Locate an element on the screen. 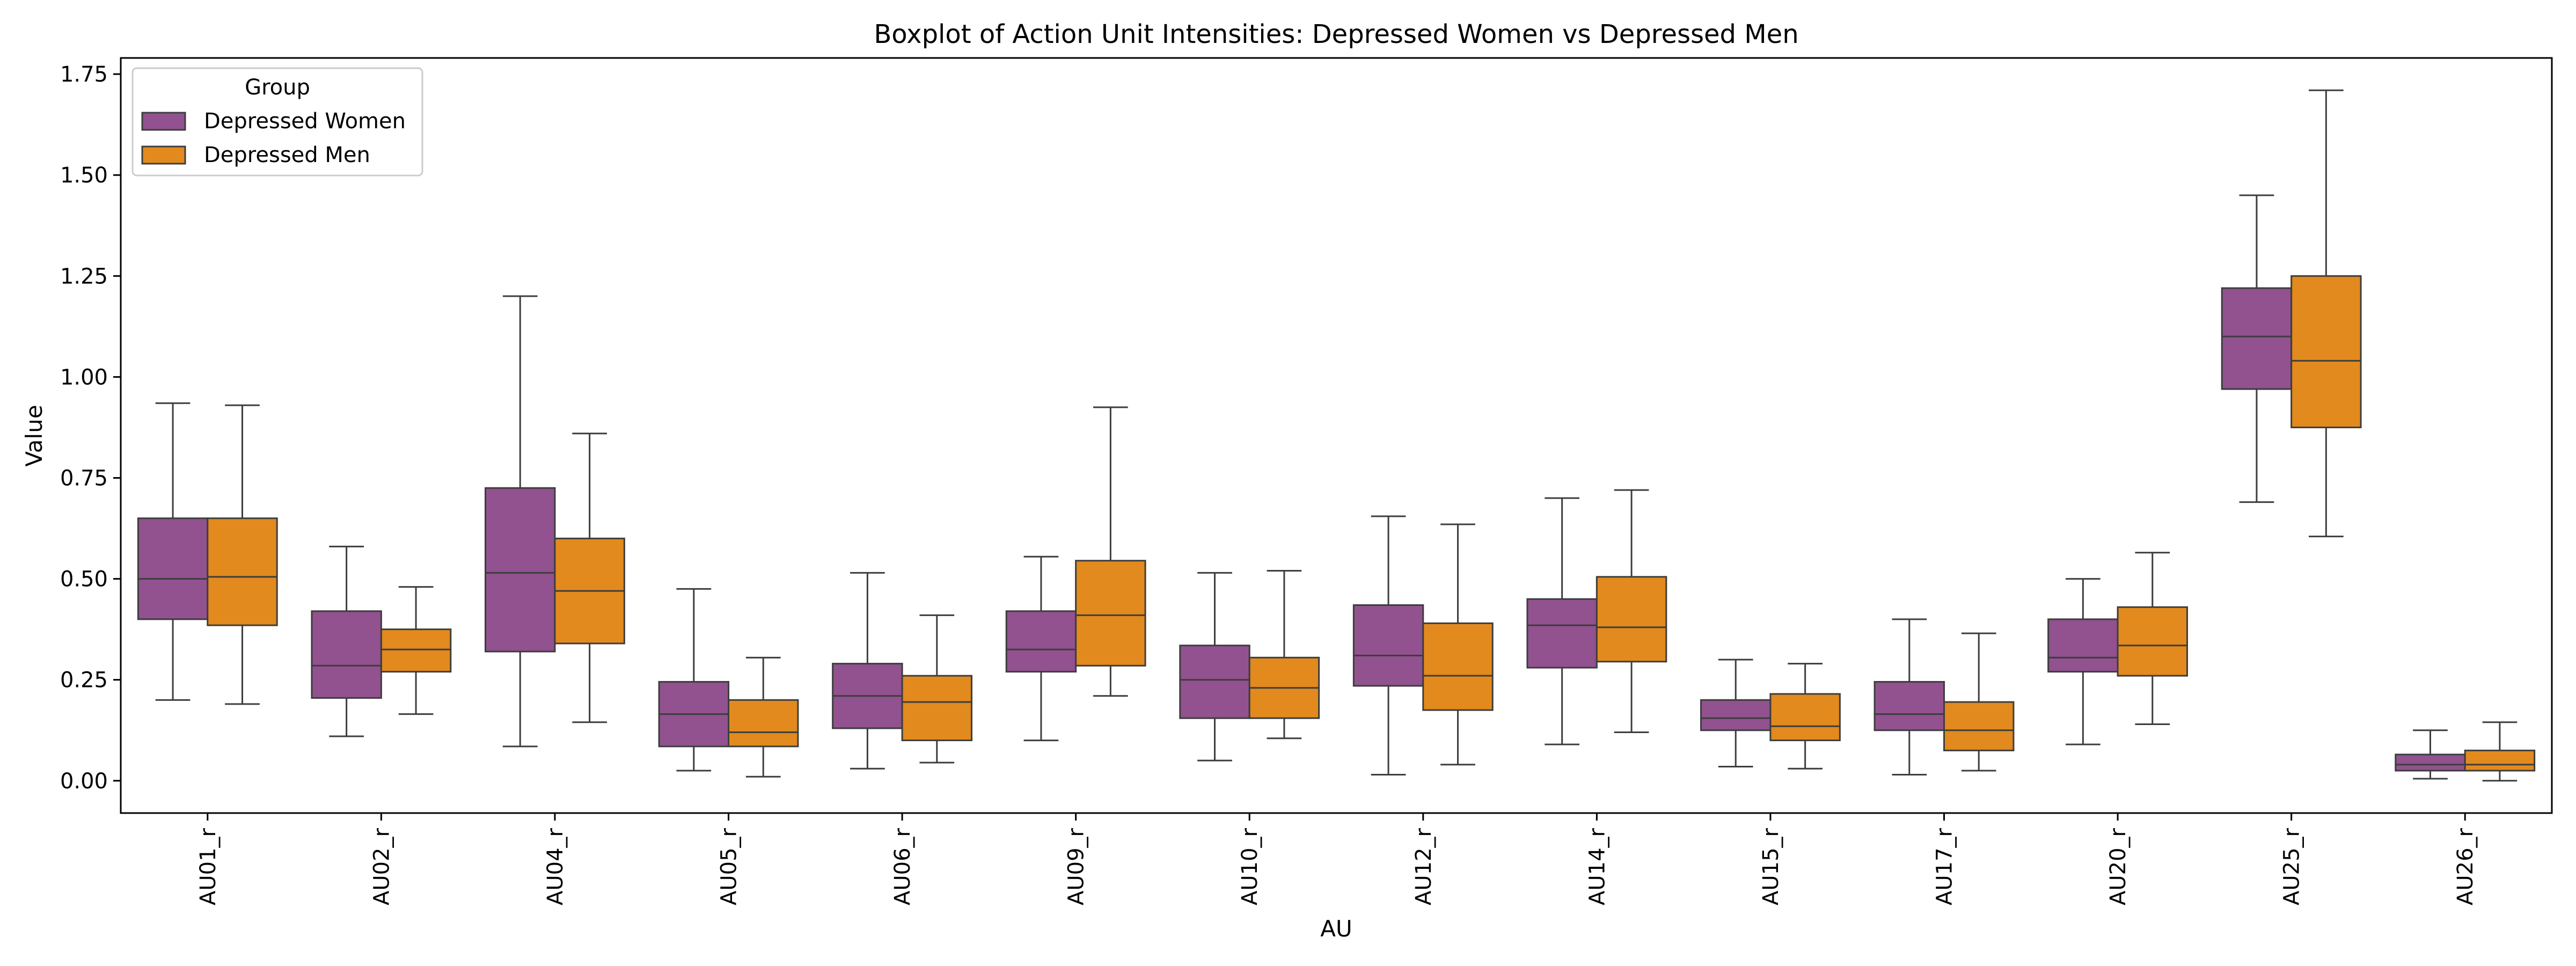  x-tick-label: AU01_r is located at coordinates (208, 866).